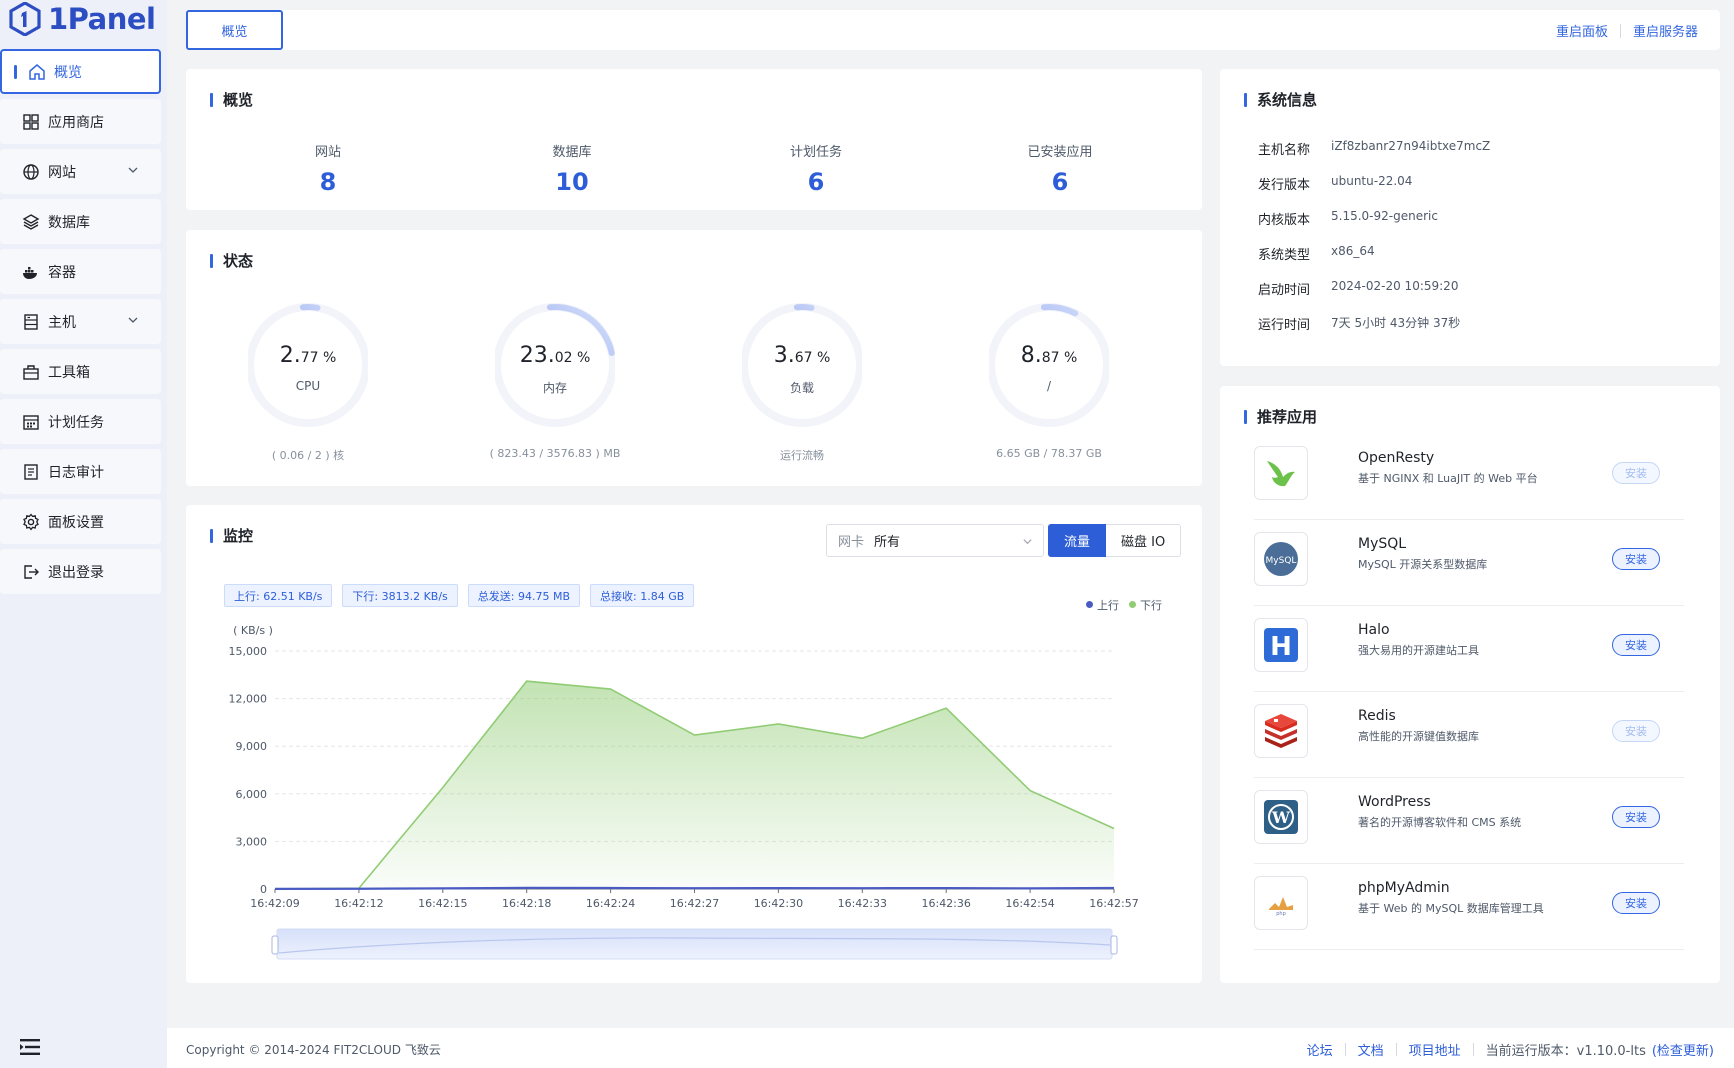  What do you see at coordinates (1370, 1051) in the screenshot?
I see `docs-link: 文档` at bounding box center [1370, 1051].